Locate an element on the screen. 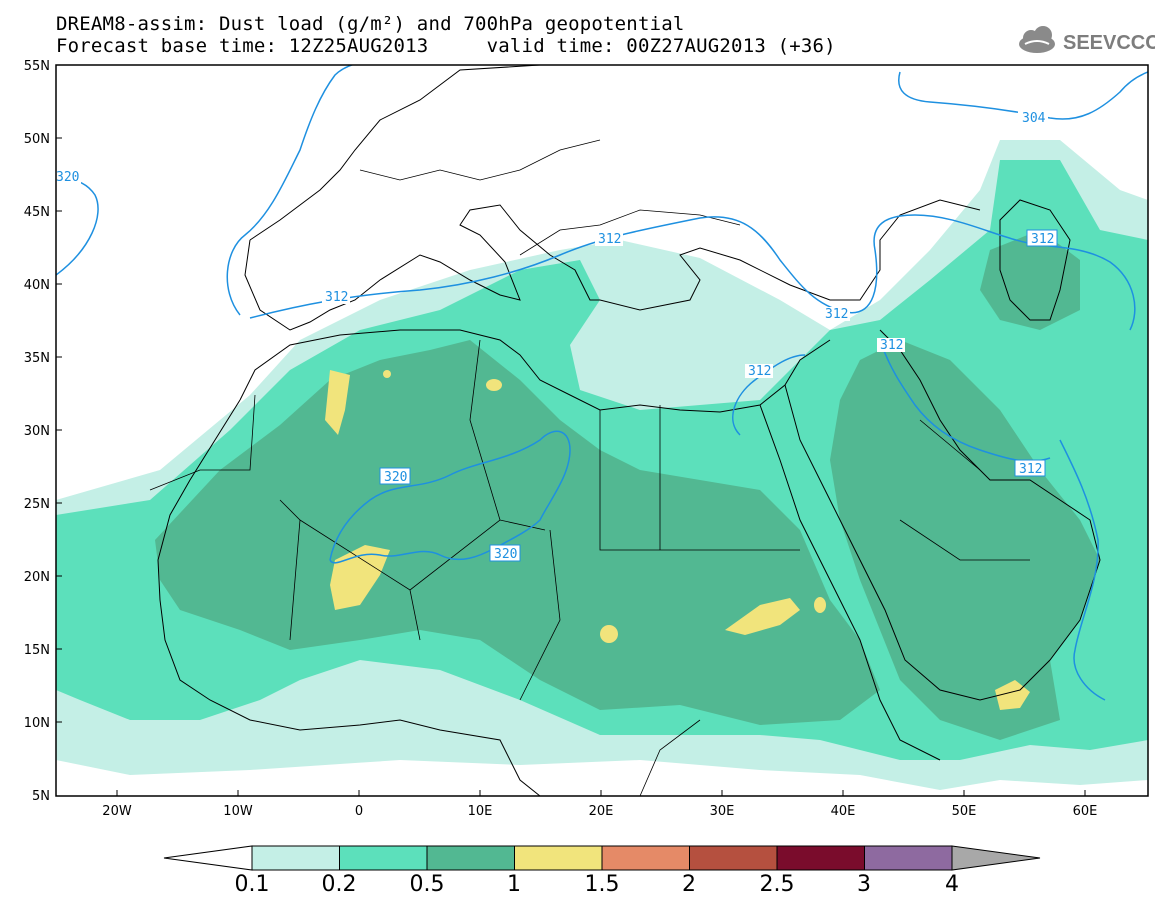 This screenshot has height=907, width=1165. legend-tick: 4 is located at coordinates (952, 884).